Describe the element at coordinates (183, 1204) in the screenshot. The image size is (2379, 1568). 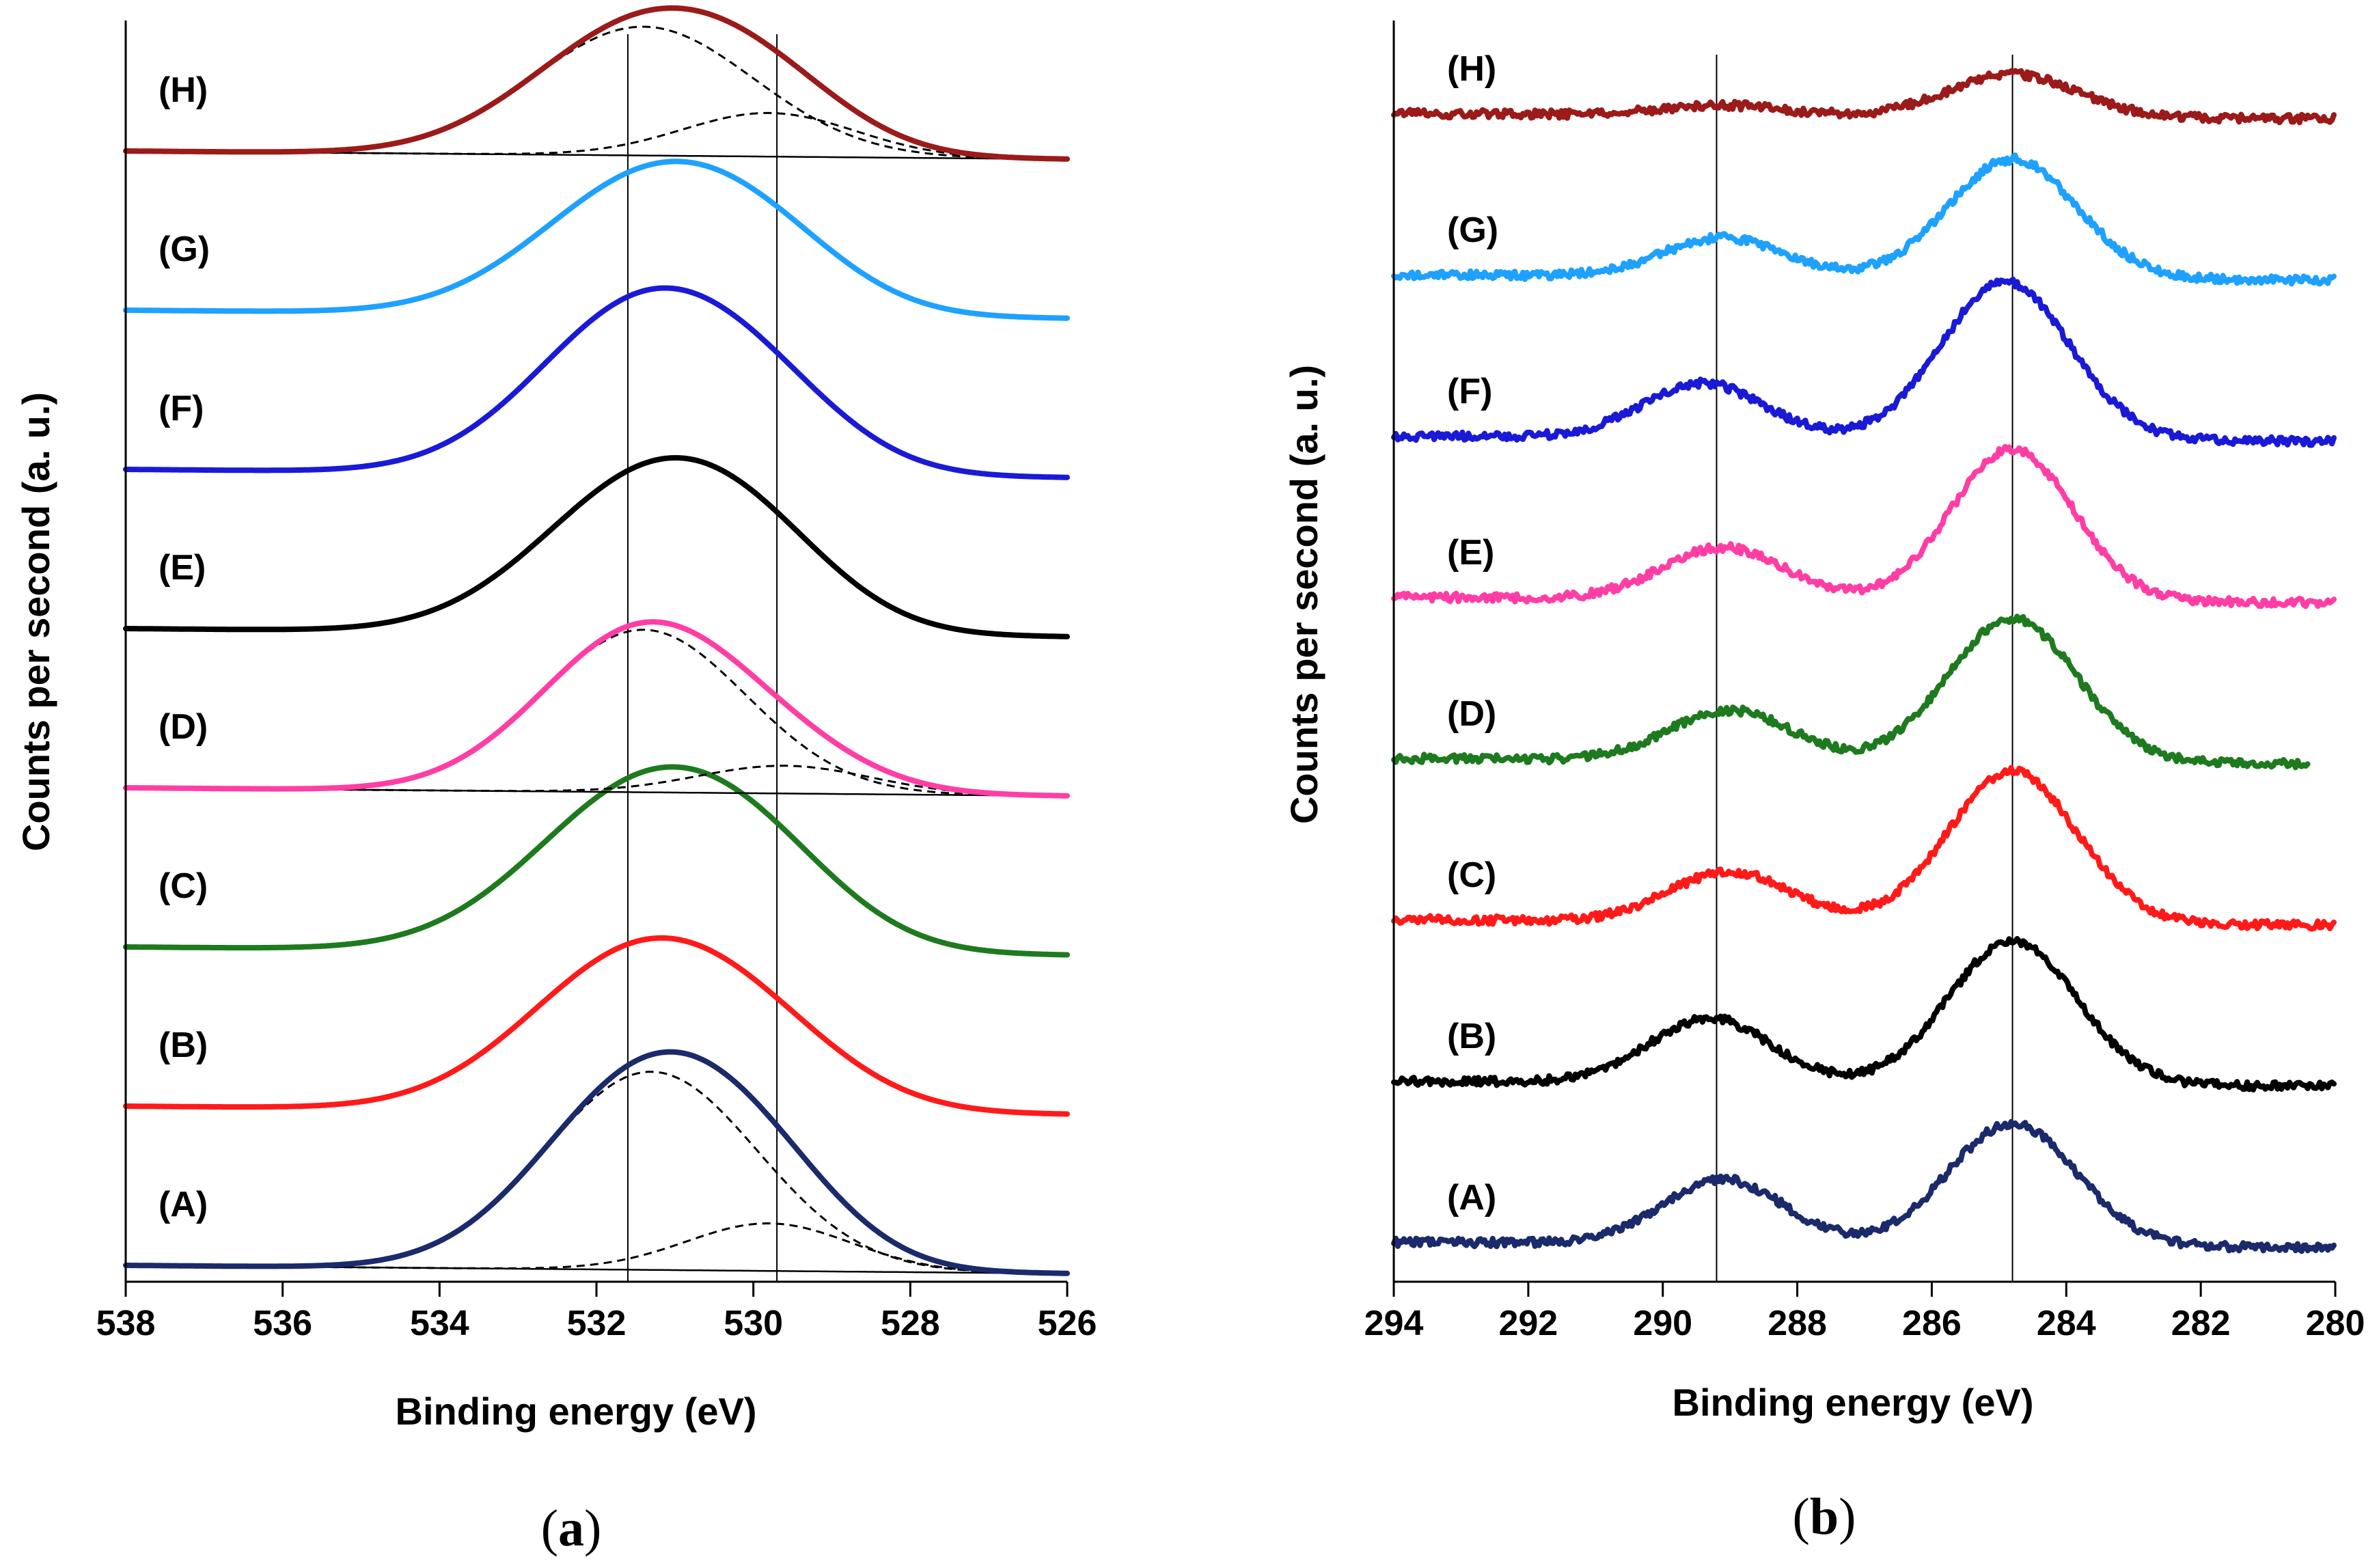
I see `a-series-label-0: (A)` at that location.